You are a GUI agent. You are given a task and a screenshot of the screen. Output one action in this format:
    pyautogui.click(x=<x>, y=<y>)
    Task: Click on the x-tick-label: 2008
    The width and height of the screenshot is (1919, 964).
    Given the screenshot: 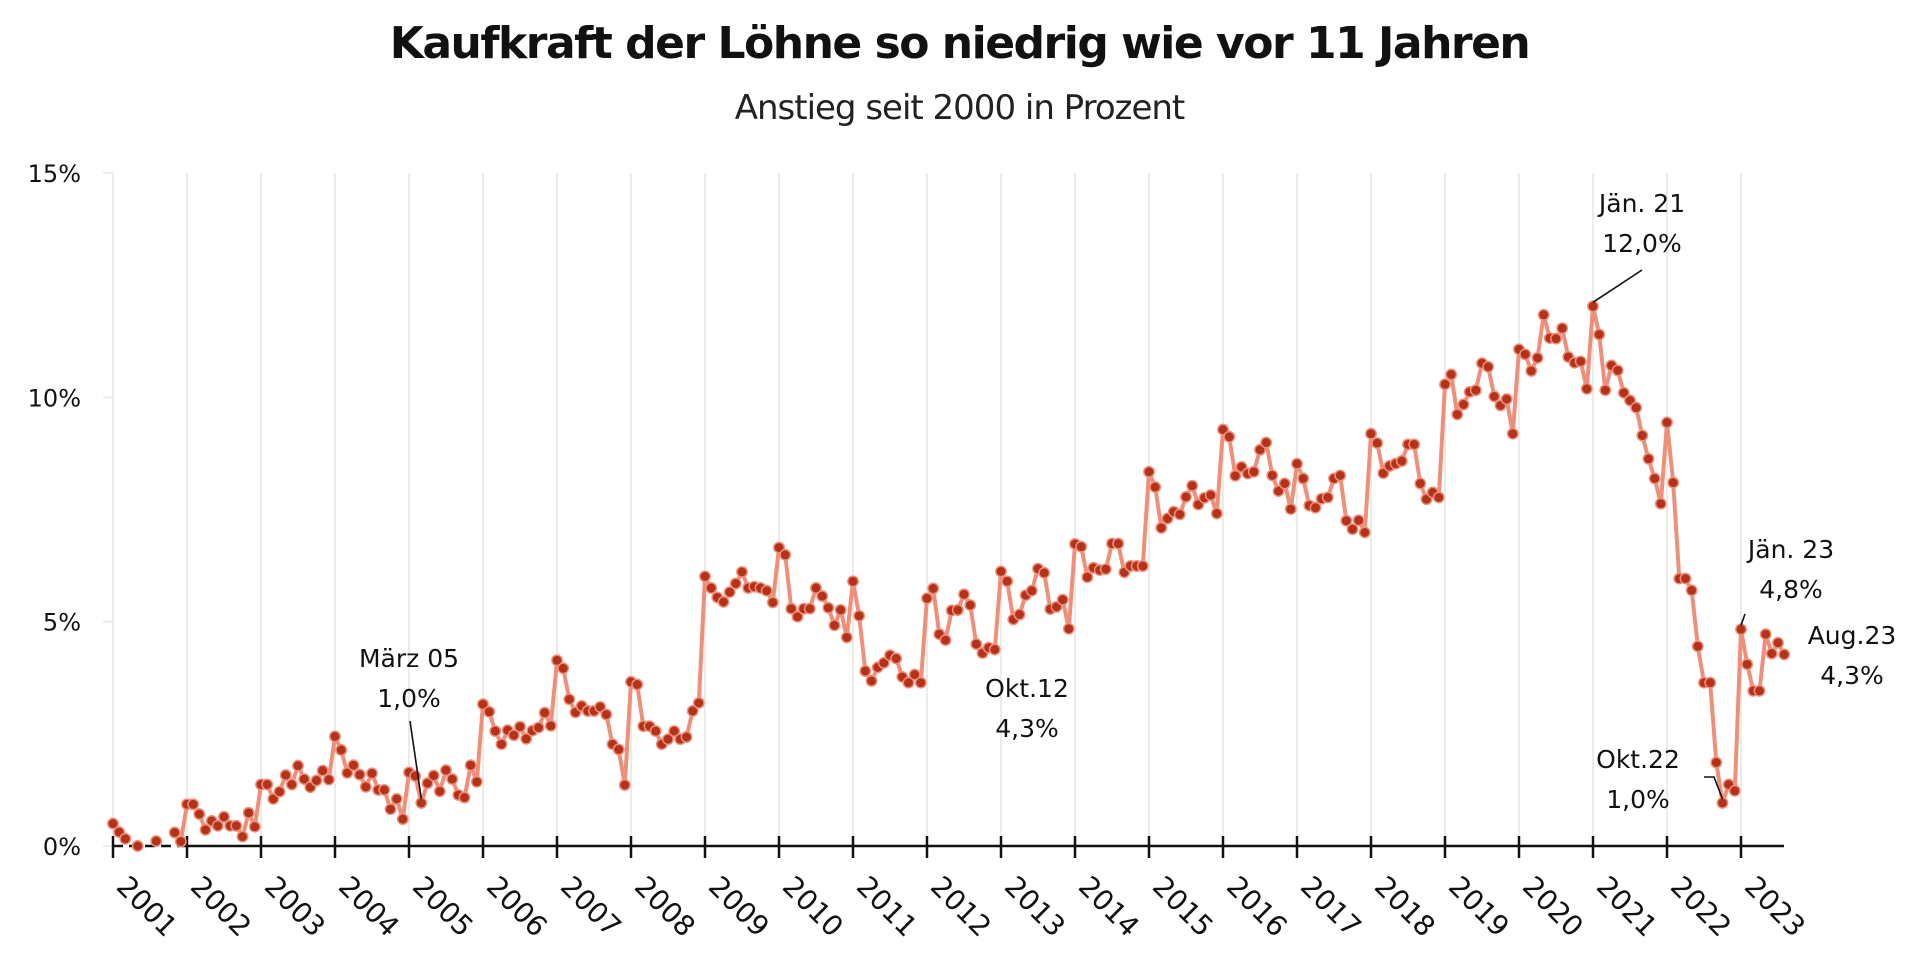 What is the action you would take?
    pyautogui.click(x=665, y=907)
    